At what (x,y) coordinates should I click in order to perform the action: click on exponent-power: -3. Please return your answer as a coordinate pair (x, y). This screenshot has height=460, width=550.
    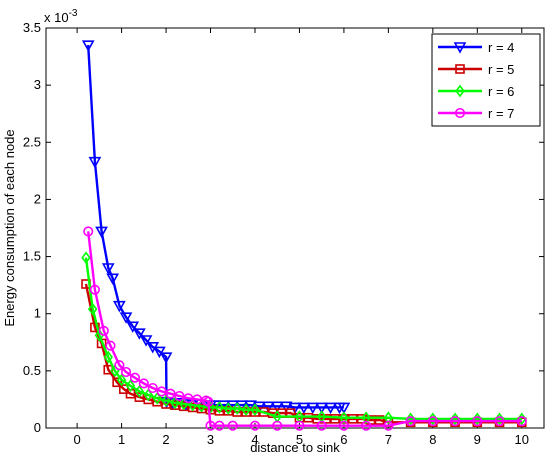
    Looking at the image, I should click on (73, 13).